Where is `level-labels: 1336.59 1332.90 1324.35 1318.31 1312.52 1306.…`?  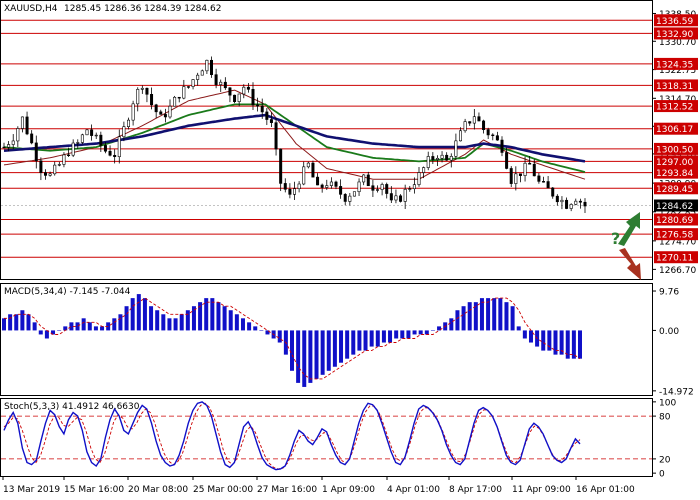 level-labels: 1336.59 1332.90 1324.35 1318.31 1312.52 1306.… is located at coordinates (676, 139).